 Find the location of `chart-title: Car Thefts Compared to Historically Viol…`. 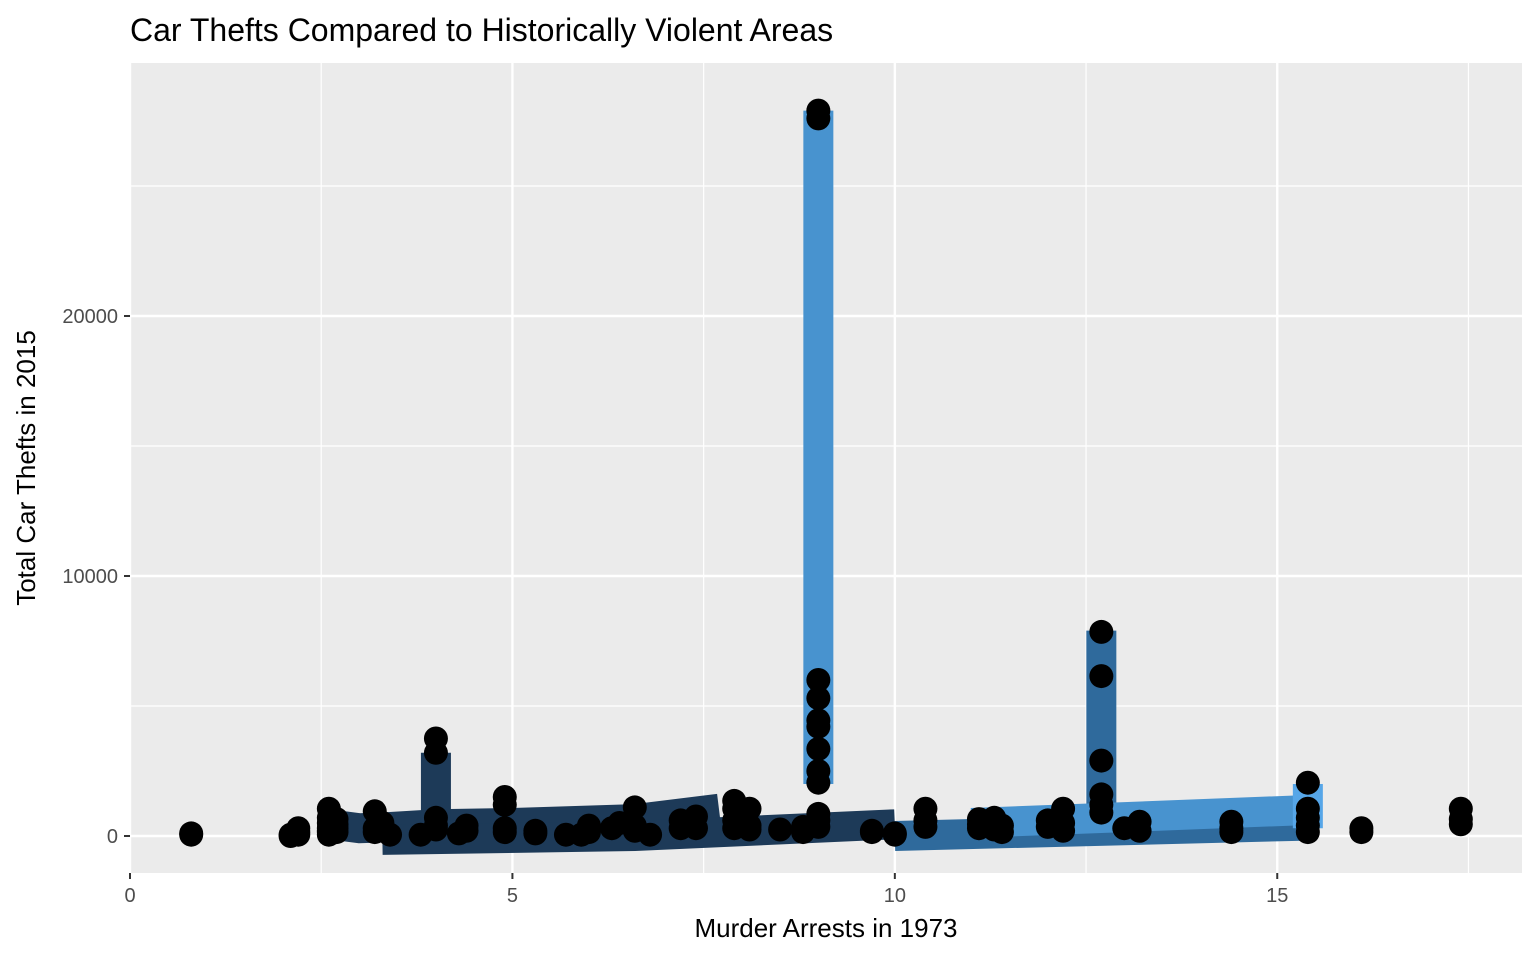

chart-title: Car Thefts Compared to Historically Viol… is located at coordinates (481, 30).